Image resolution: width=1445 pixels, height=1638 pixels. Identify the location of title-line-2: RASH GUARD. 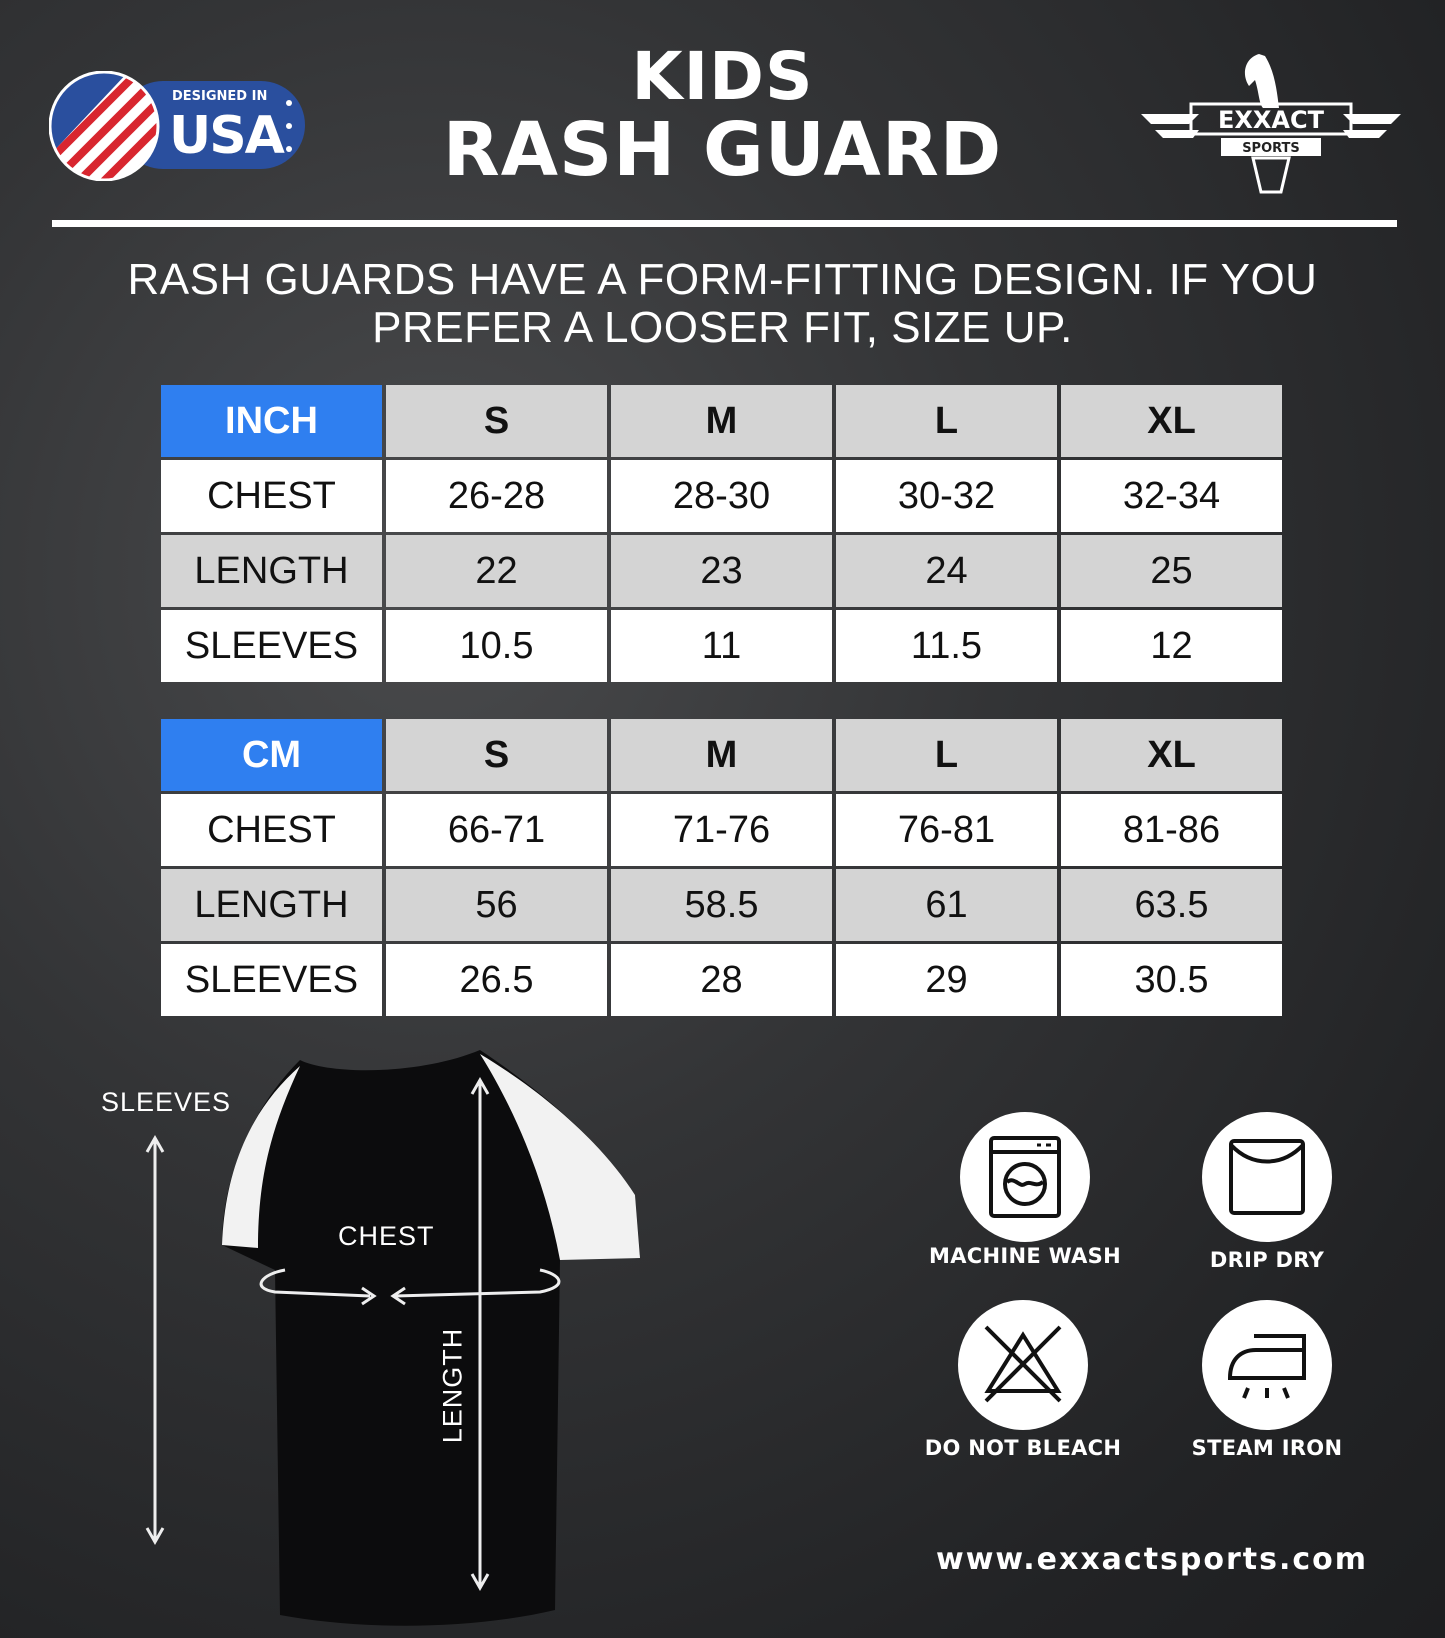
(722, 150).